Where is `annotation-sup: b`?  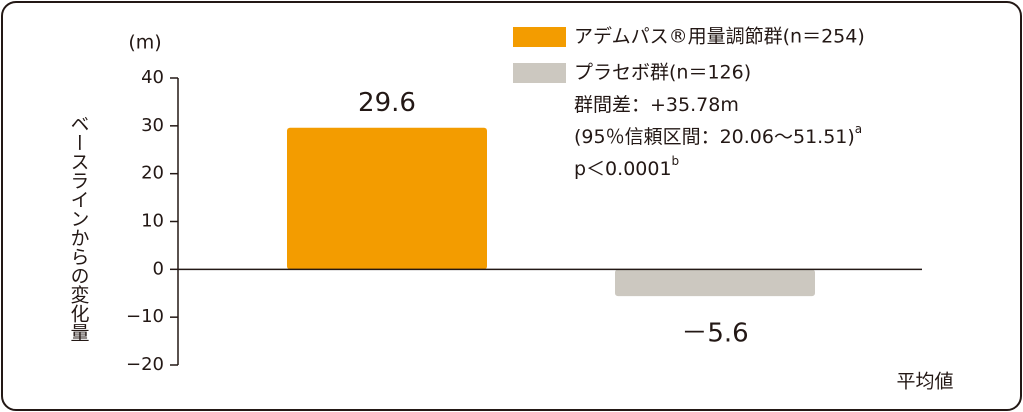
annotation-sup: b is located at coordinates (676, 161).